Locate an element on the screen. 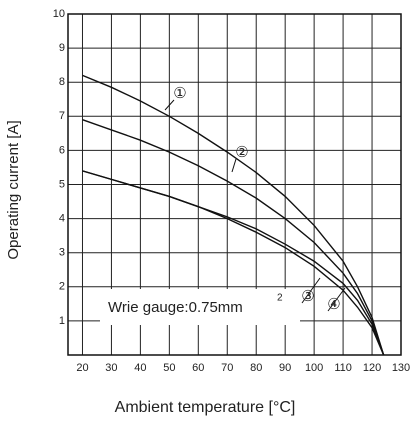 This screenshot has height=424, width=416. y-tick-label: 9 is located at coordinates (62, 48).